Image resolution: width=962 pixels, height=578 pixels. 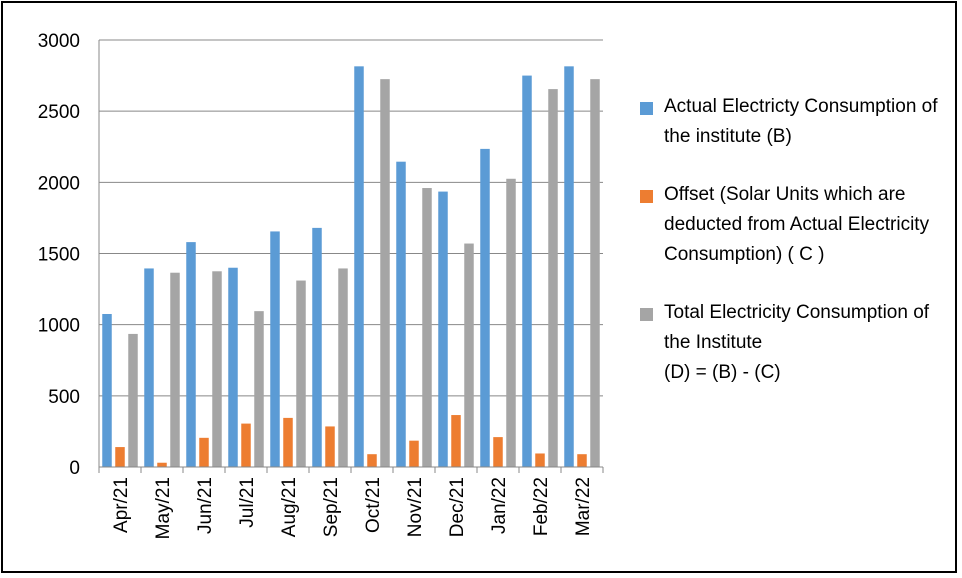 What do you see at coordinates (74, 468) in the screenshot?
I see `y-tick-label: 0` at bounding box center [74, 468].